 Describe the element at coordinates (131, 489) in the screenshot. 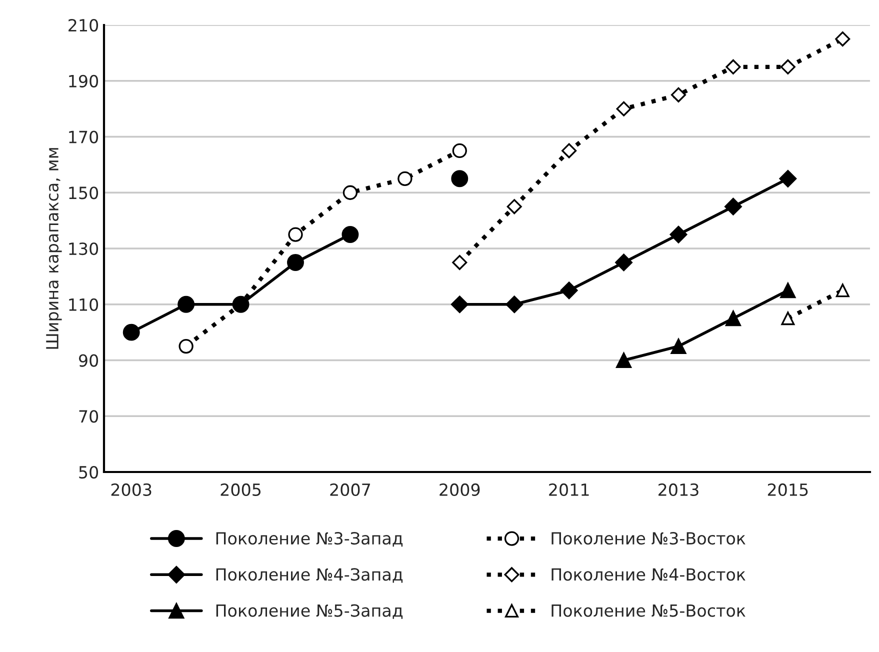

I see `x-tick-label: 2003` at that location.